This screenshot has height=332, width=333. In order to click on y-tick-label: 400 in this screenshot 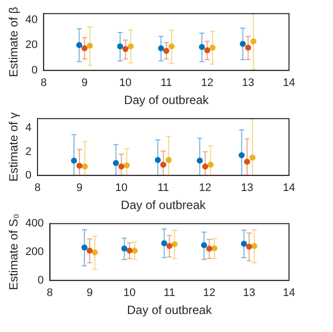, I will do `click(34, 224)`.